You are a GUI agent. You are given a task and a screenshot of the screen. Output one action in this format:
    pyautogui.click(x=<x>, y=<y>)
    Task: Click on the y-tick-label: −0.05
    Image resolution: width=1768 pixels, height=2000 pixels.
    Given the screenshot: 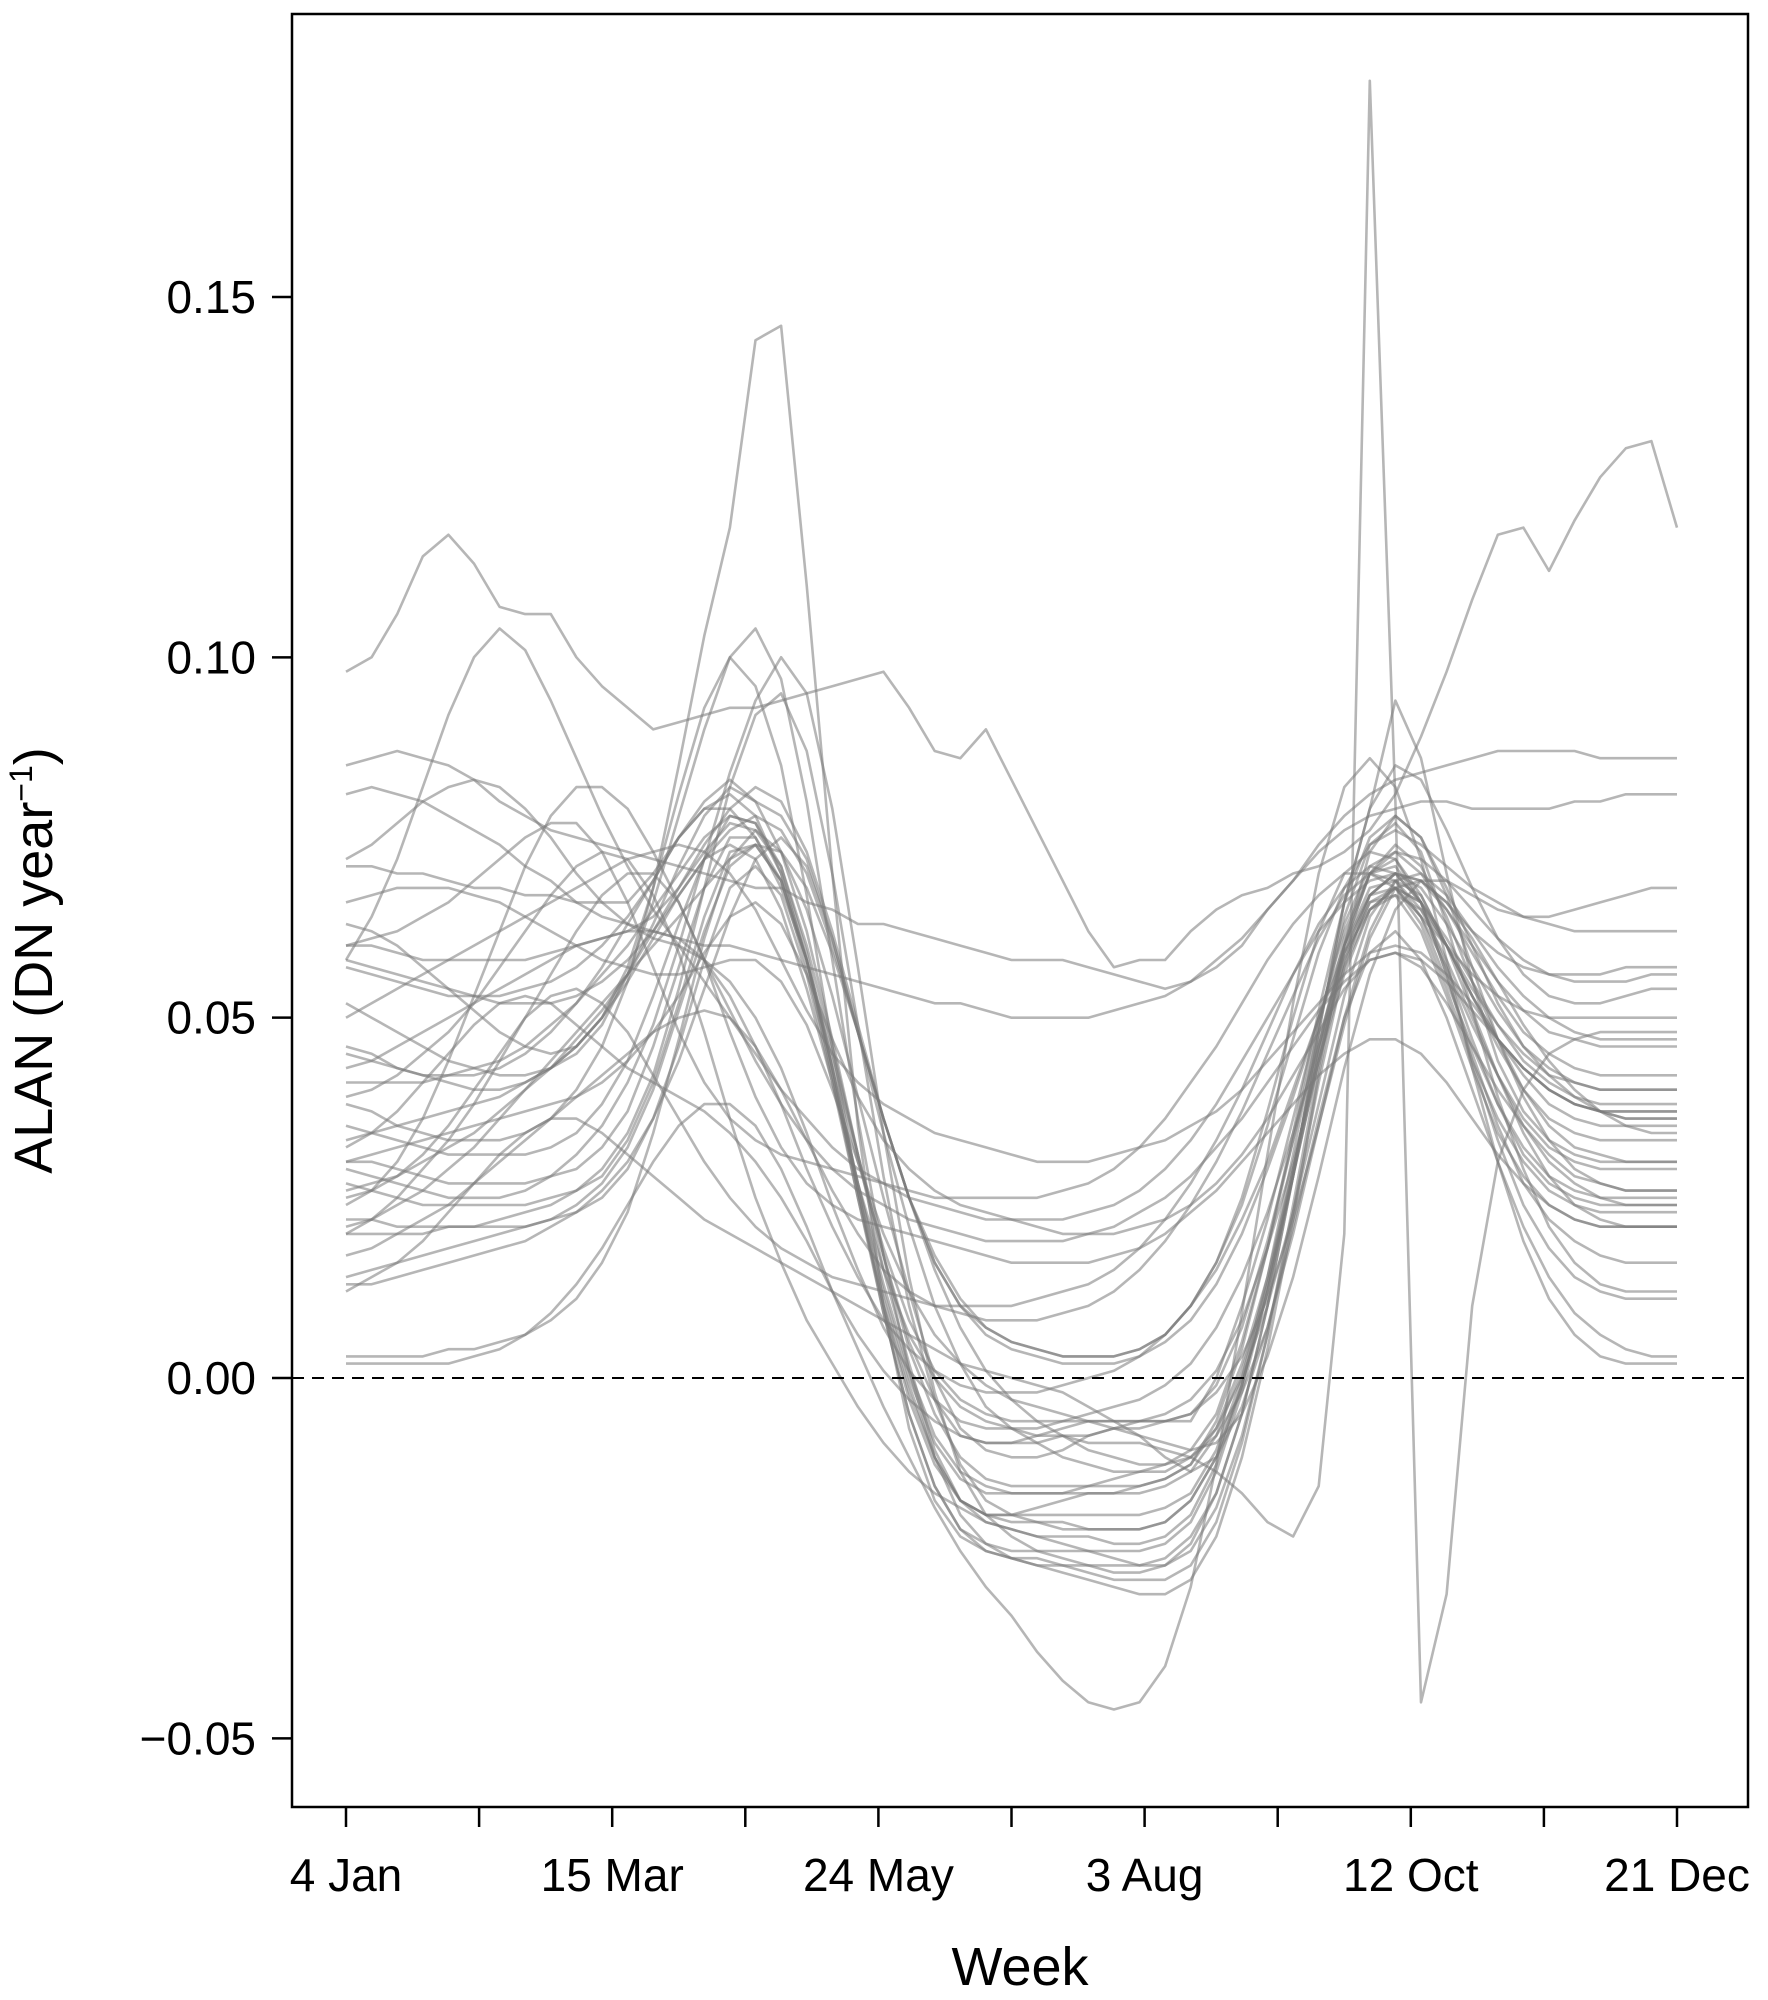 What is the action you would take?
    pyautogui.click(x=198, y=1738)
    